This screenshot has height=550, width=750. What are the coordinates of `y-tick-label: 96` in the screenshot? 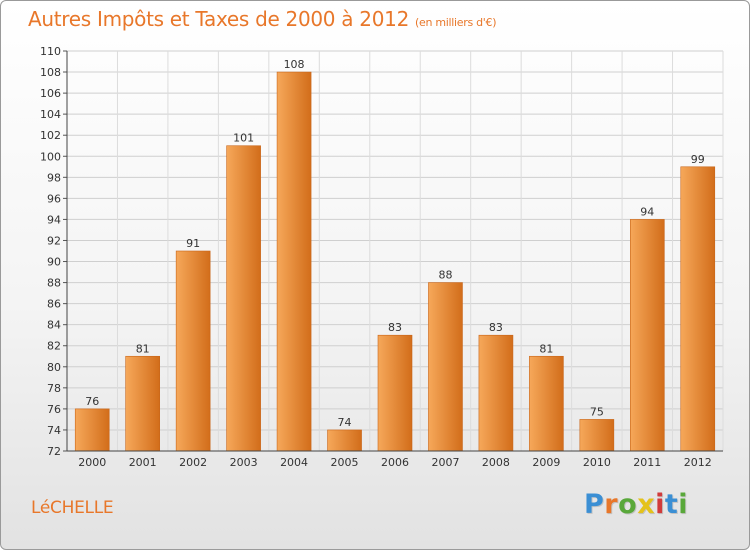 It's located at (54, 198).